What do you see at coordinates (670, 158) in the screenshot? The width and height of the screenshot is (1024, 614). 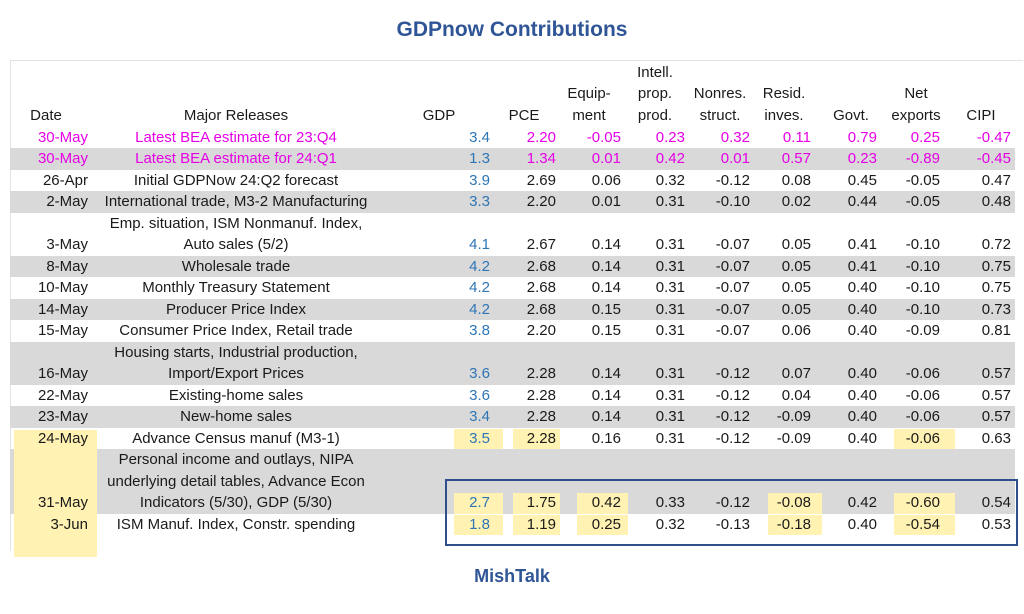 I see `cell-intell: 0.42` at bounding box center [670, 158].